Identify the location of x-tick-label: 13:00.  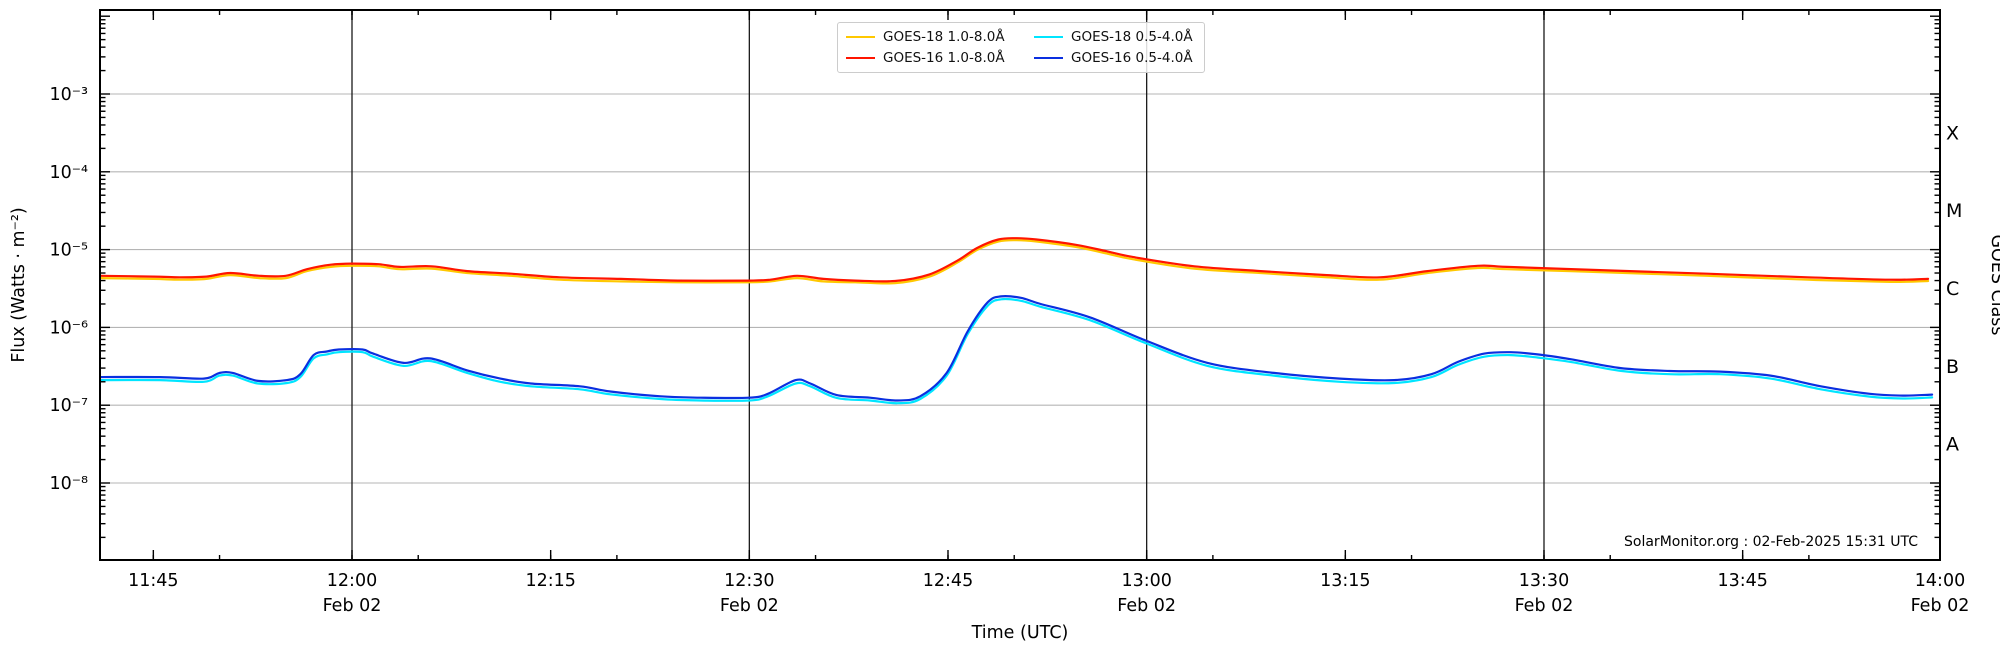
(1146, 581).